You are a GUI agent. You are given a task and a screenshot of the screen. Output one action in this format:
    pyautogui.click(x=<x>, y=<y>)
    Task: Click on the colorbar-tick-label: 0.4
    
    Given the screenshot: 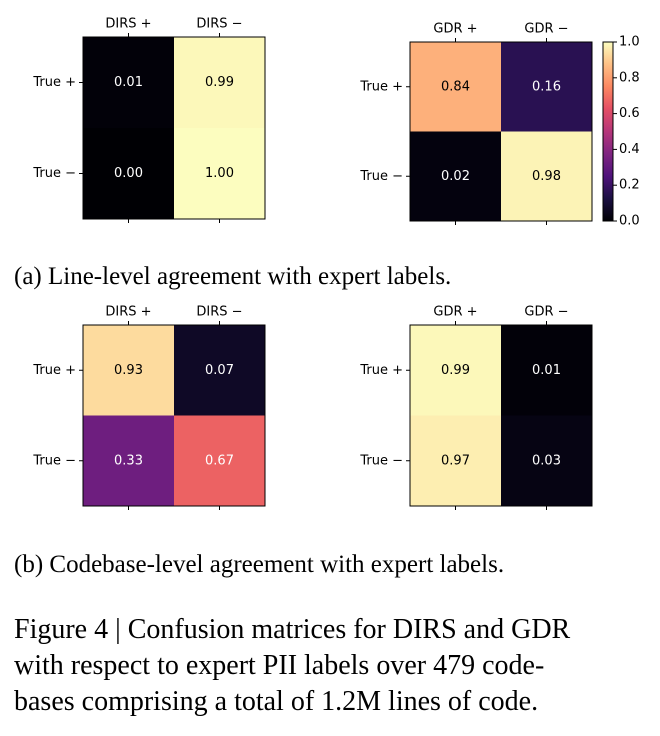 What is the action you would take?
    pyautogui.click(x=629, y=149)
    